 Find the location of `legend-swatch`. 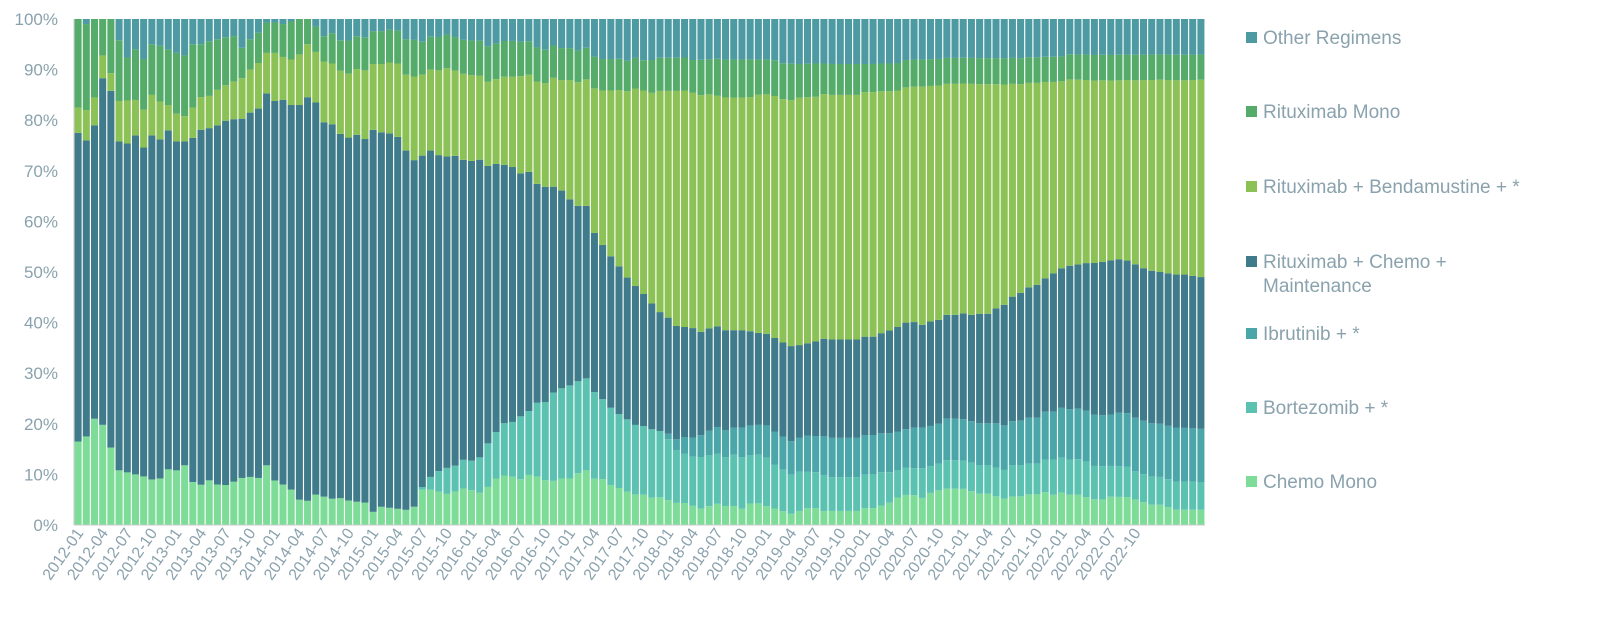

legend-swatch is located at coordinates (1251, 407).